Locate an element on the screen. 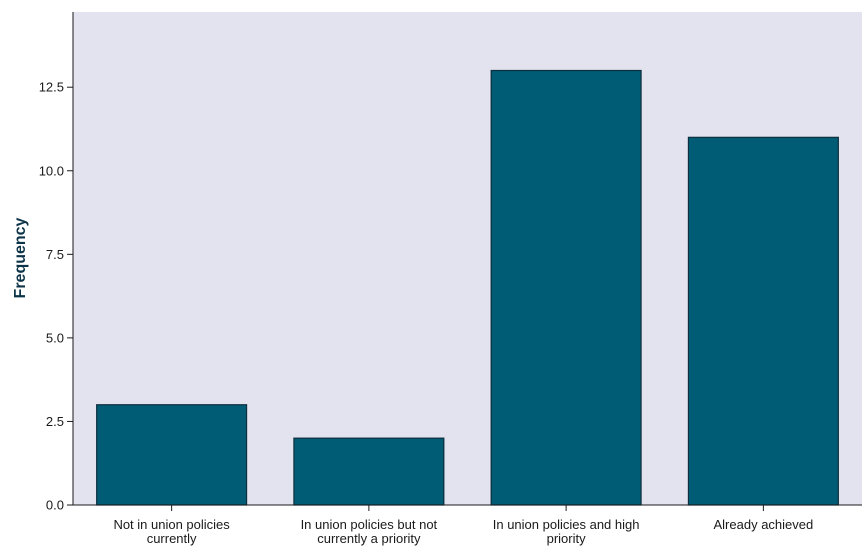 Image resolution: width=862 pixels, height=549 pixels. y-axis-ticks: 0.0 2.5 5.0 7.5 10.0 12.5 is located at coordinates (56, 296).